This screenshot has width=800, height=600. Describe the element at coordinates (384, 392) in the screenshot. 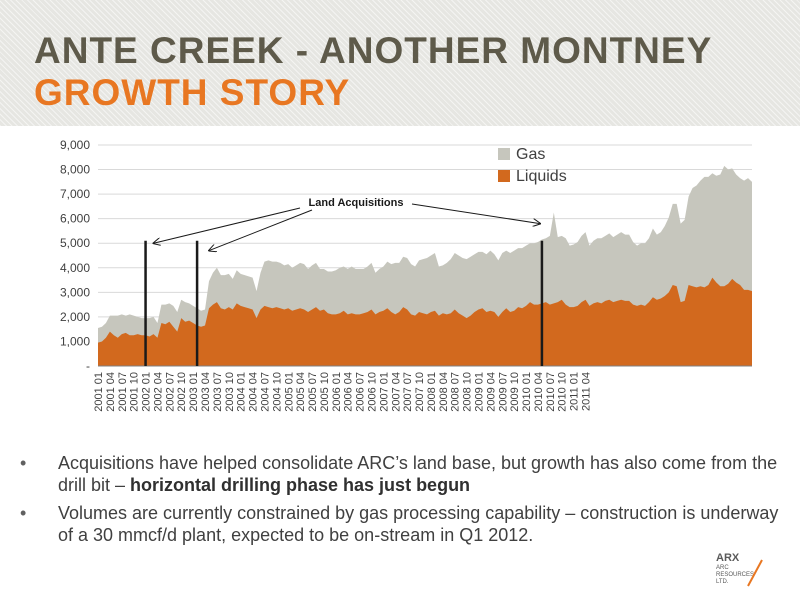

I see `x-tick-label: 2007 01` at that location.